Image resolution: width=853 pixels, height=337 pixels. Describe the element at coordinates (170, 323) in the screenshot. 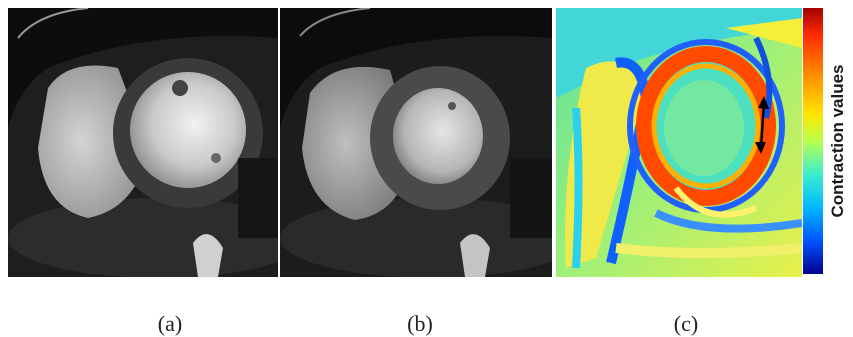

I see `caption-a: (a)` at that location.